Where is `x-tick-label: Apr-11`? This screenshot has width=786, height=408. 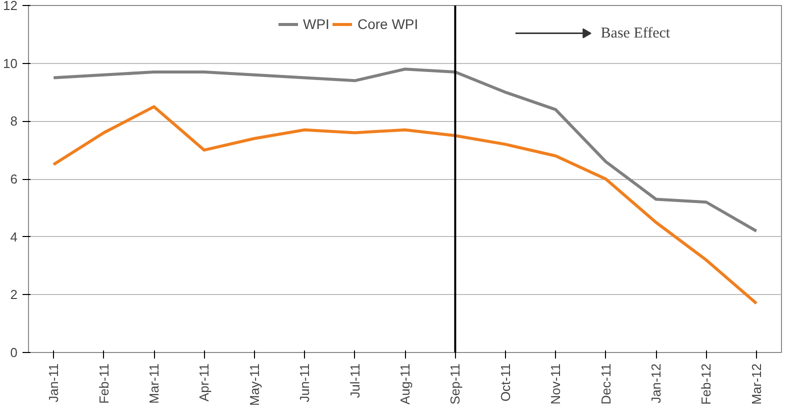 x-tick-label: Apr-11 is located at coordinates (204, 382).